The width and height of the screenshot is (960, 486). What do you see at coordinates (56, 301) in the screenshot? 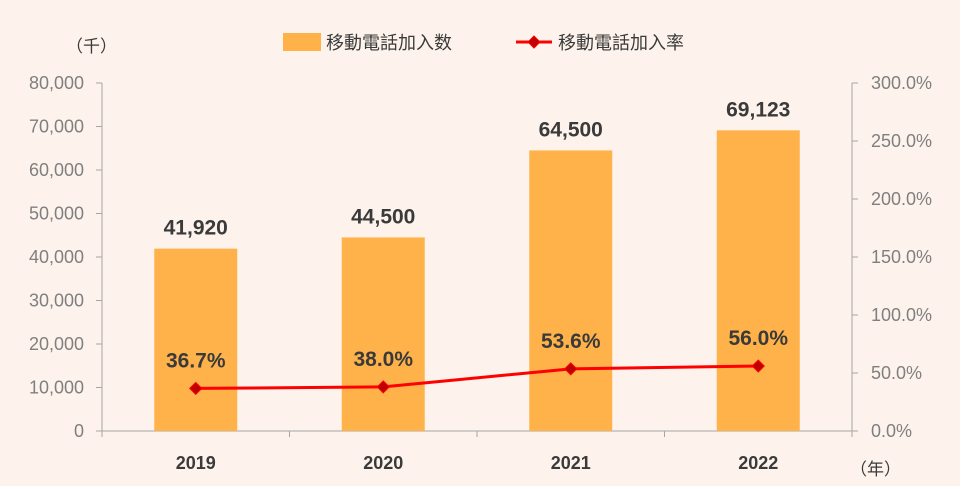
I see `y-left-tick-label: 30,000` at bounding box center [56, 301].